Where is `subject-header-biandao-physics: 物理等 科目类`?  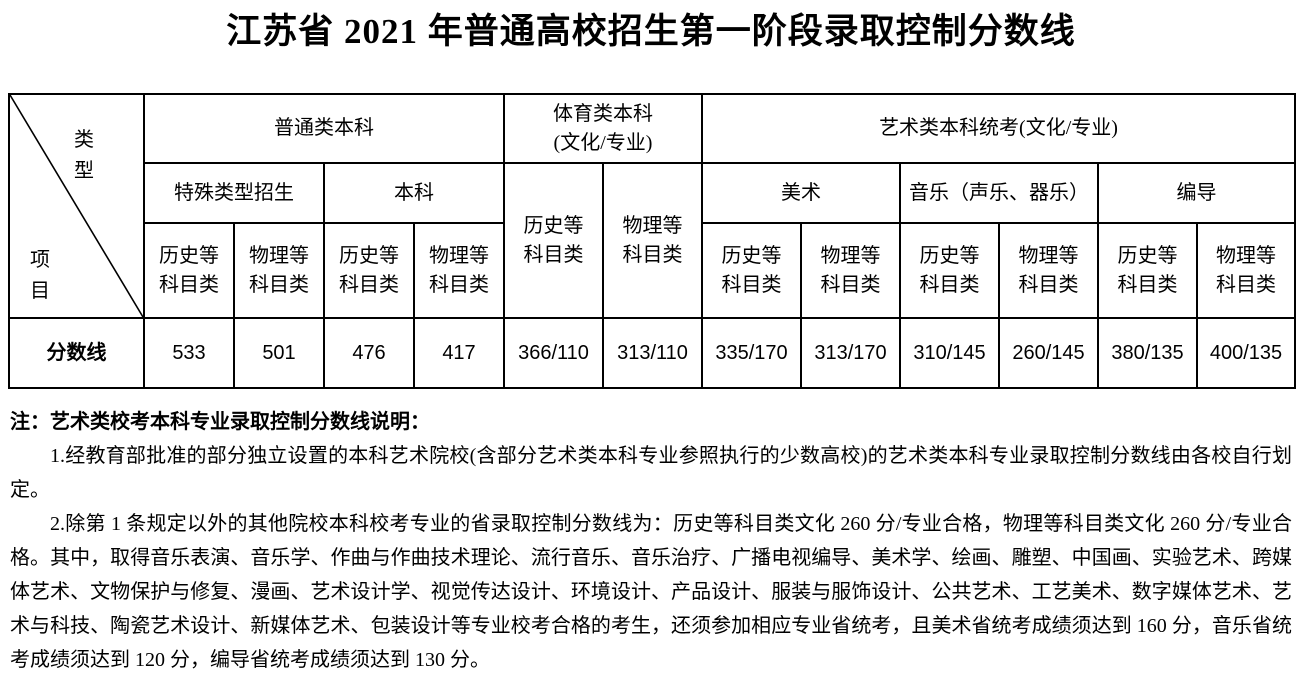 subject-header-biandao-physics: 物理等 科目类 is located at coordinates (1246, 271).